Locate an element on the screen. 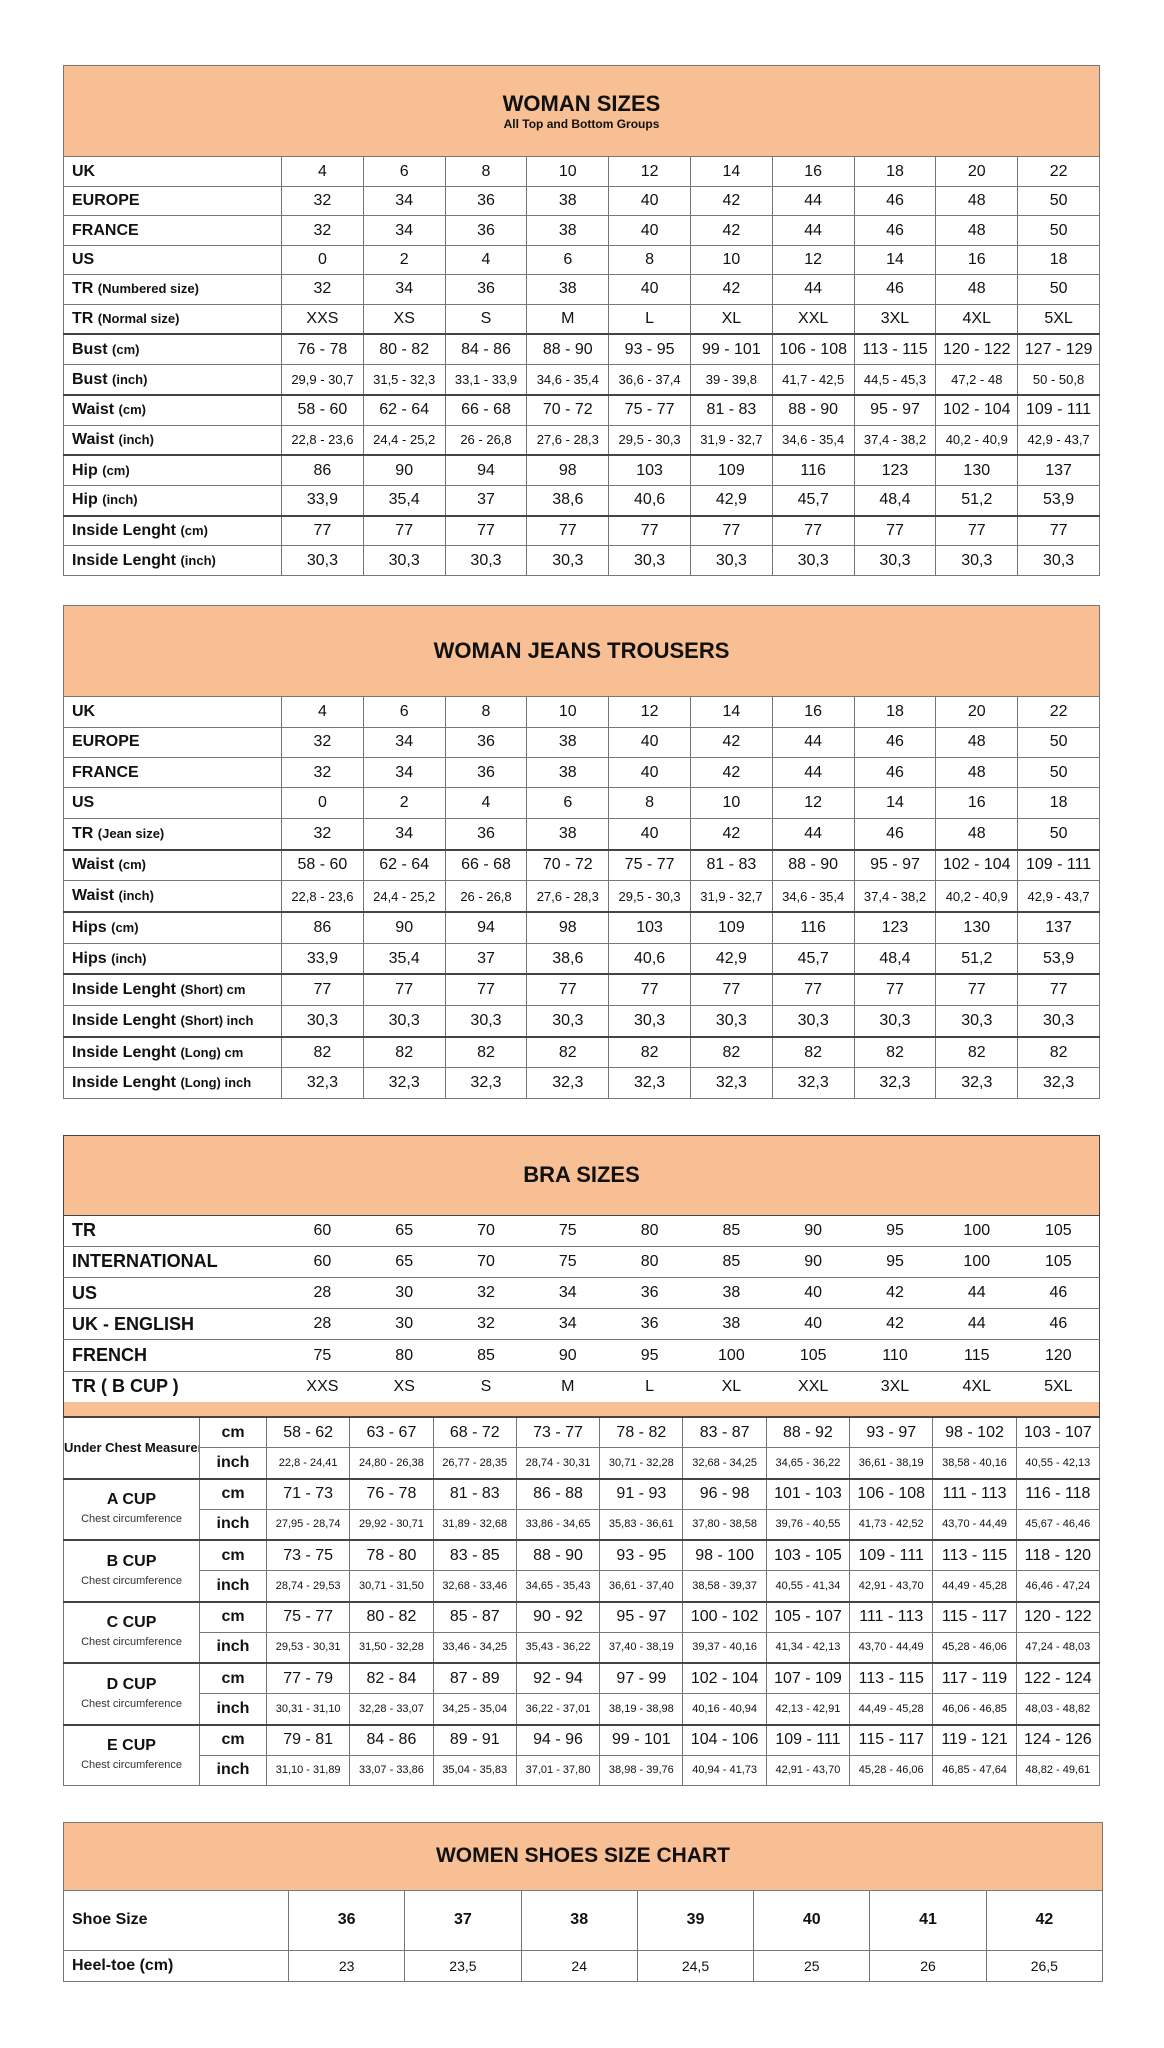 The width and height of the screenshot is (1164, 2048). table-cell: 39 is located at coordinates (695, 1920).